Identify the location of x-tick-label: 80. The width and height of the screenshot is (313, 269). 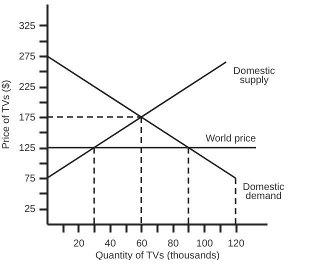
(174, 244).